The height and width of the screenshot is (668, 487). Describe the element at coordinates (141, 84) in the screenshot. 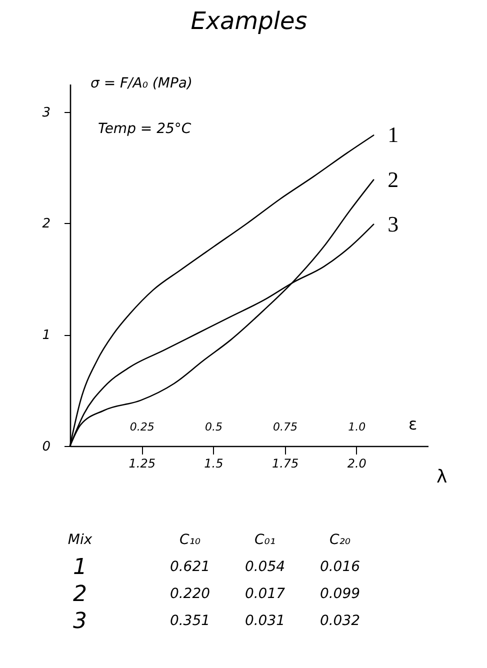

I see `y-axis-title: σ = F/A₀ (MPa)` at that location.